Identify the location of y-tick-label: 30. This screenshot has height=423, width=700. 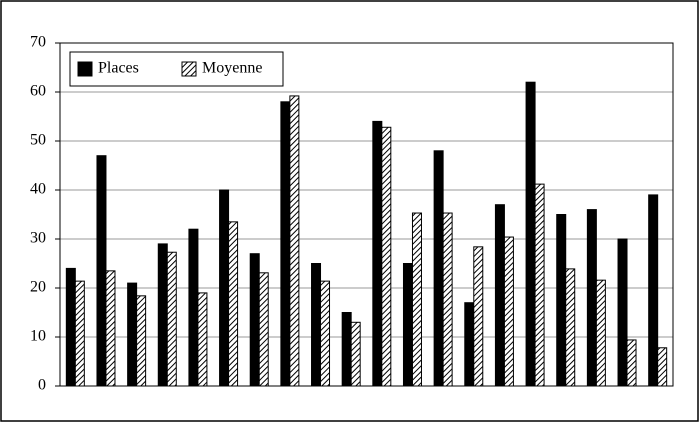
(38, 238).